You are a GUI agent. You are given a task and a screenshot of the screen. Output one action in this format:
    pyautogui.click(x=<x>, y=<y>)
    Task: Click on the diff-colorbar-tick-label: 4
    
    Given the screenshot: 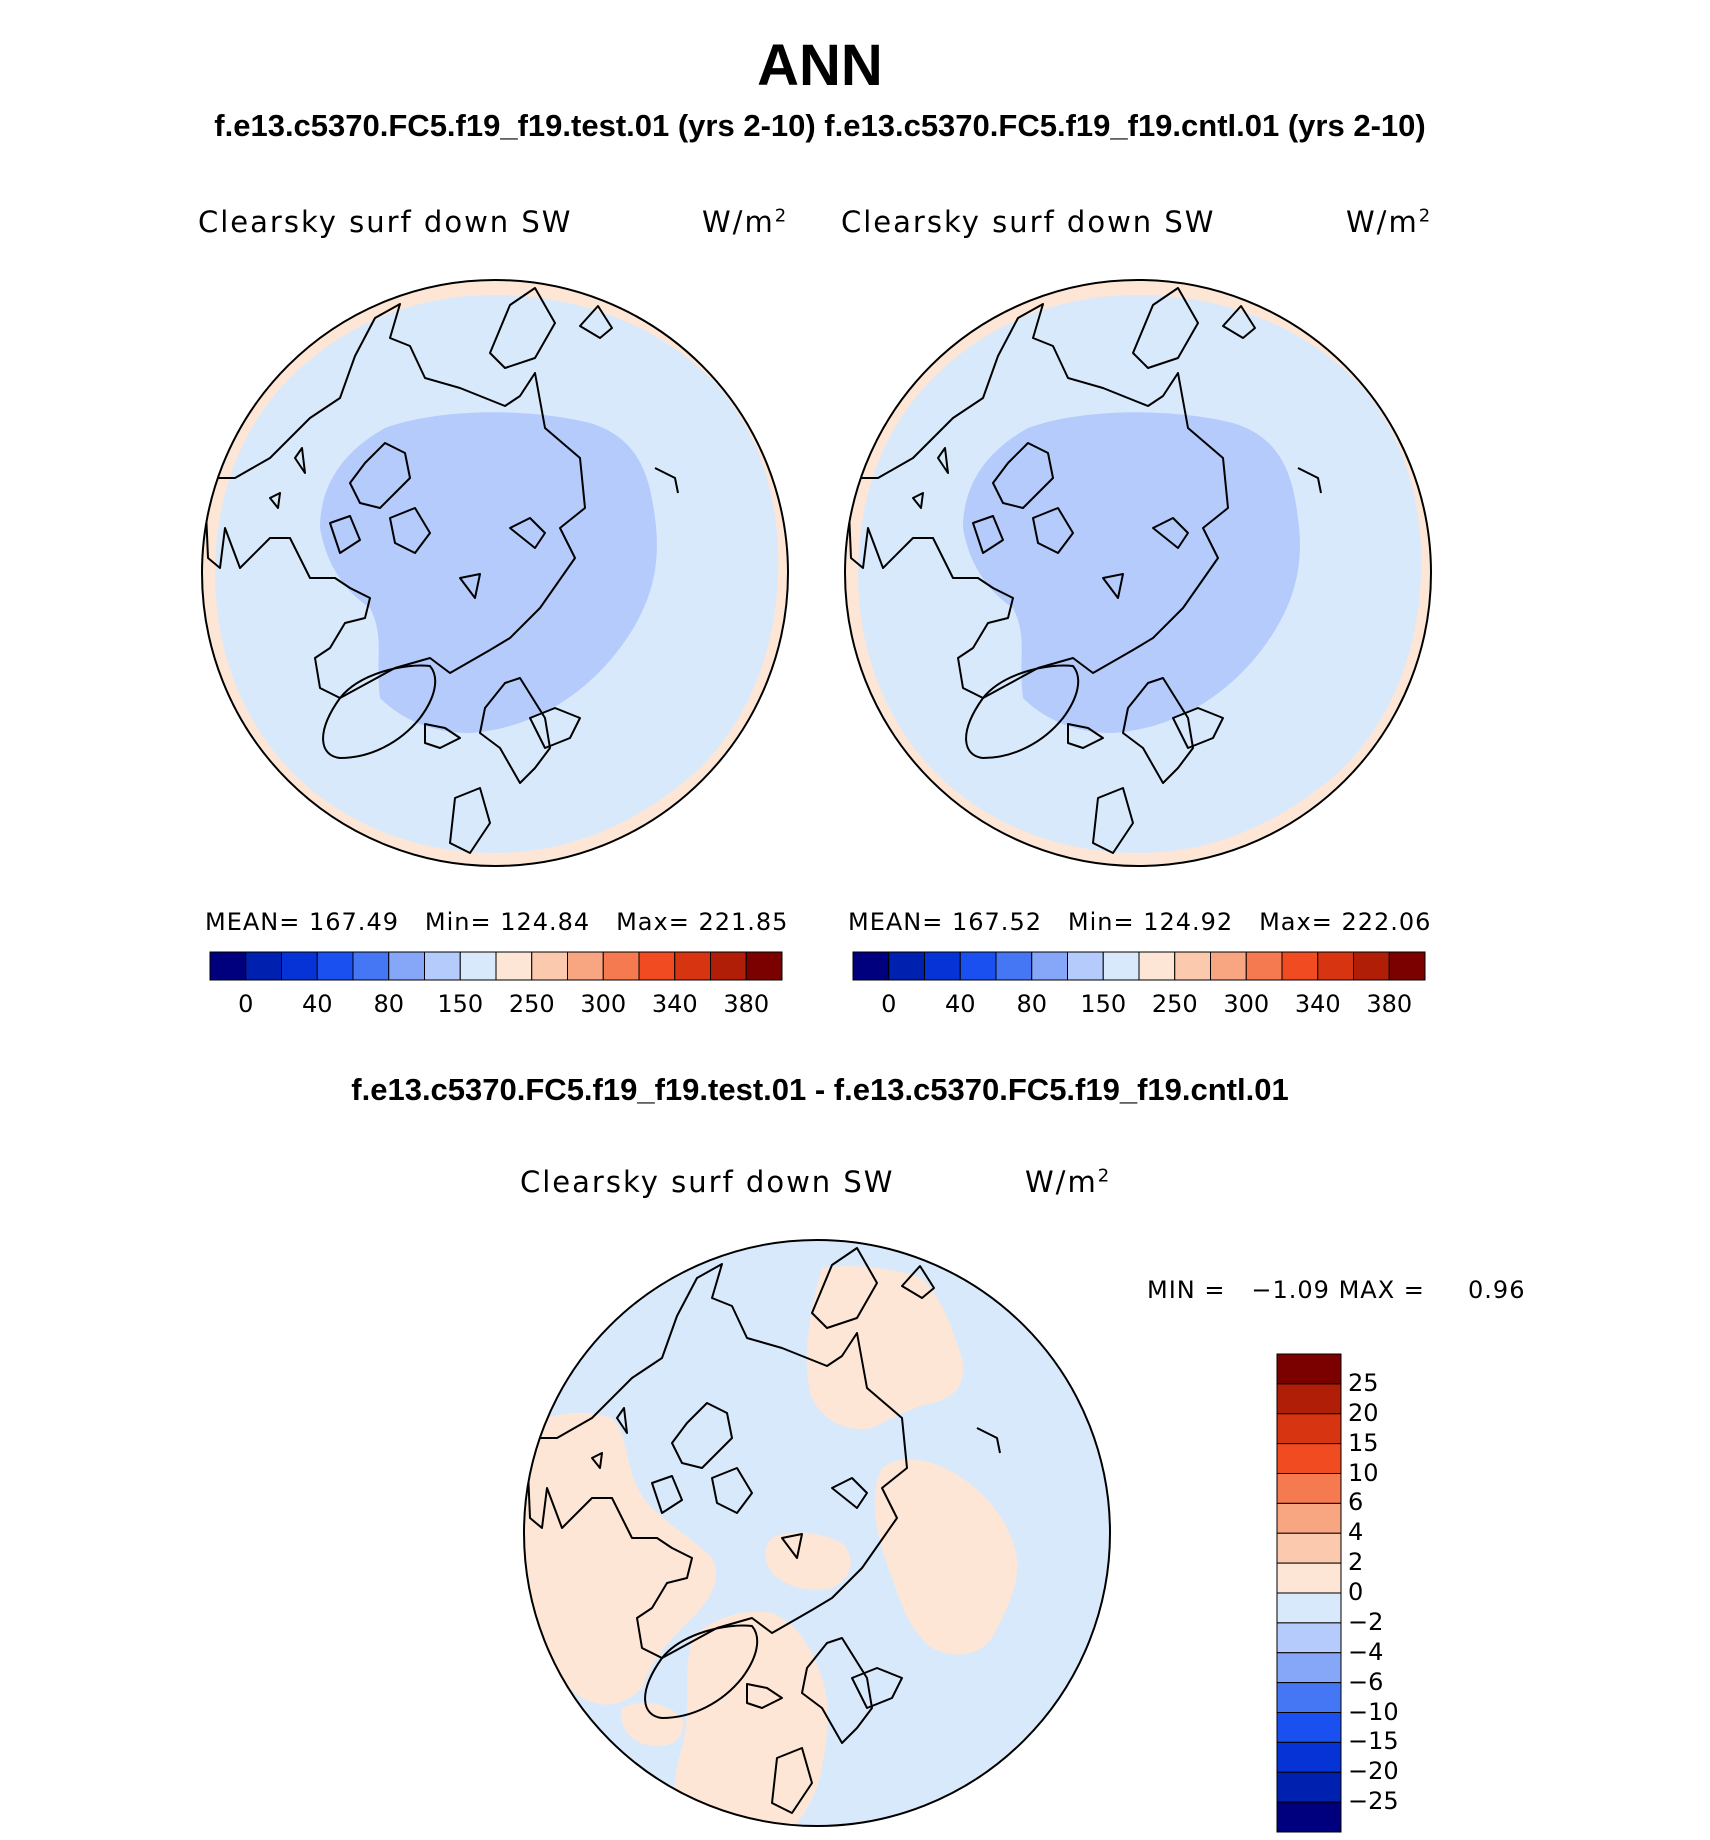 What is the action you would take?
    pyautogui.click(x=1356, y=1532)
    